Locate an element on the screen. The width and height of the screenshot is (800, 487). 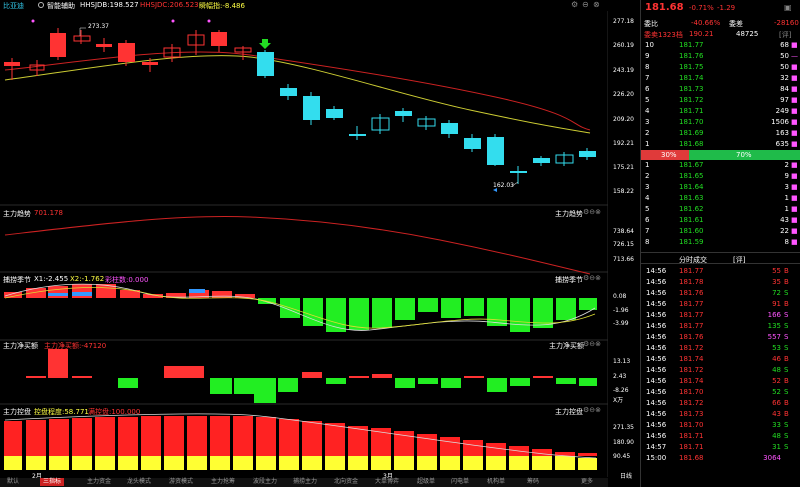
trend-axis-1: 738.64 is located at coordinates (623, 231).